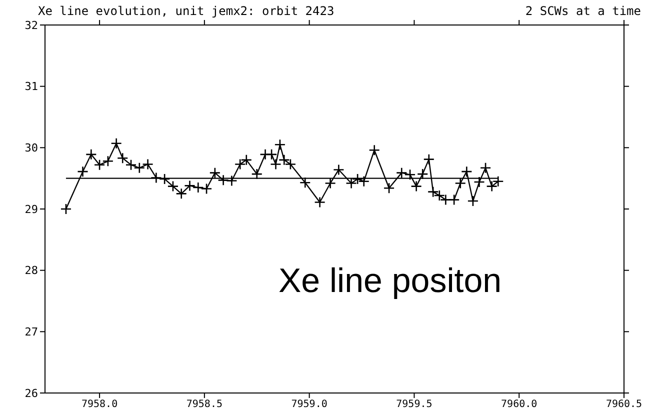 Image resolution: width=645 pixels, height=414 pixels. Describe the element at coordinates (31, 271) in the screenshot. I see `y-tick-label: 28` at that location.